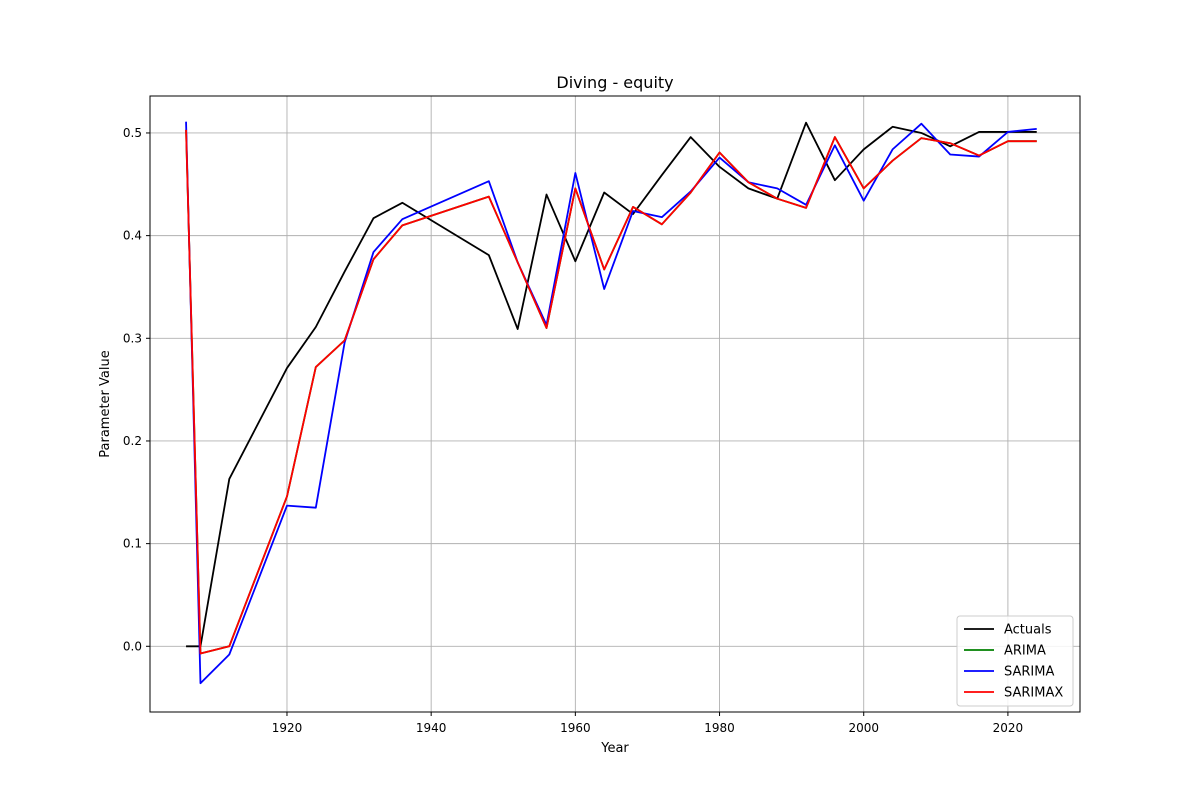  Describe the element at coordinates (431, 728) in the screenshot. I see `x-tick-label: 1940` at that location.